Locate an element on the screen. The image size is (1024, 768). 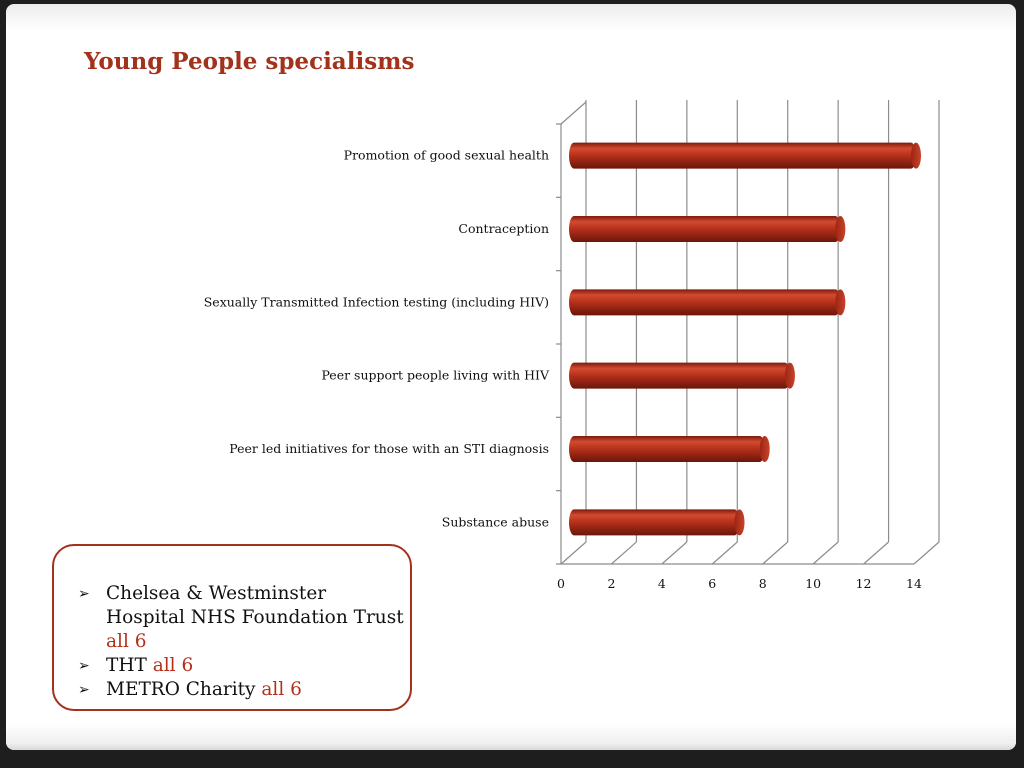
x-tick-label: 6 is located at coordinates (712, 583).